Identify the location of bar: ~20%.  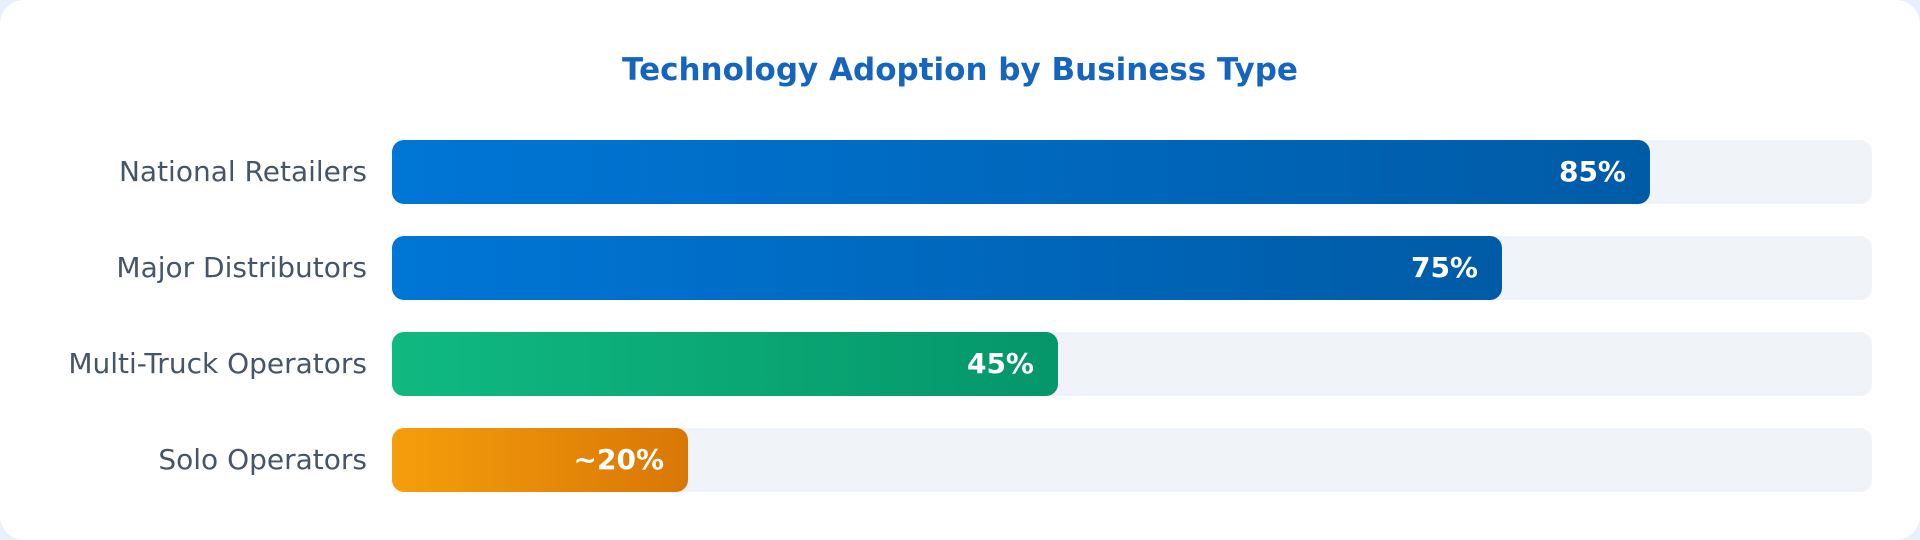
(540, 460).